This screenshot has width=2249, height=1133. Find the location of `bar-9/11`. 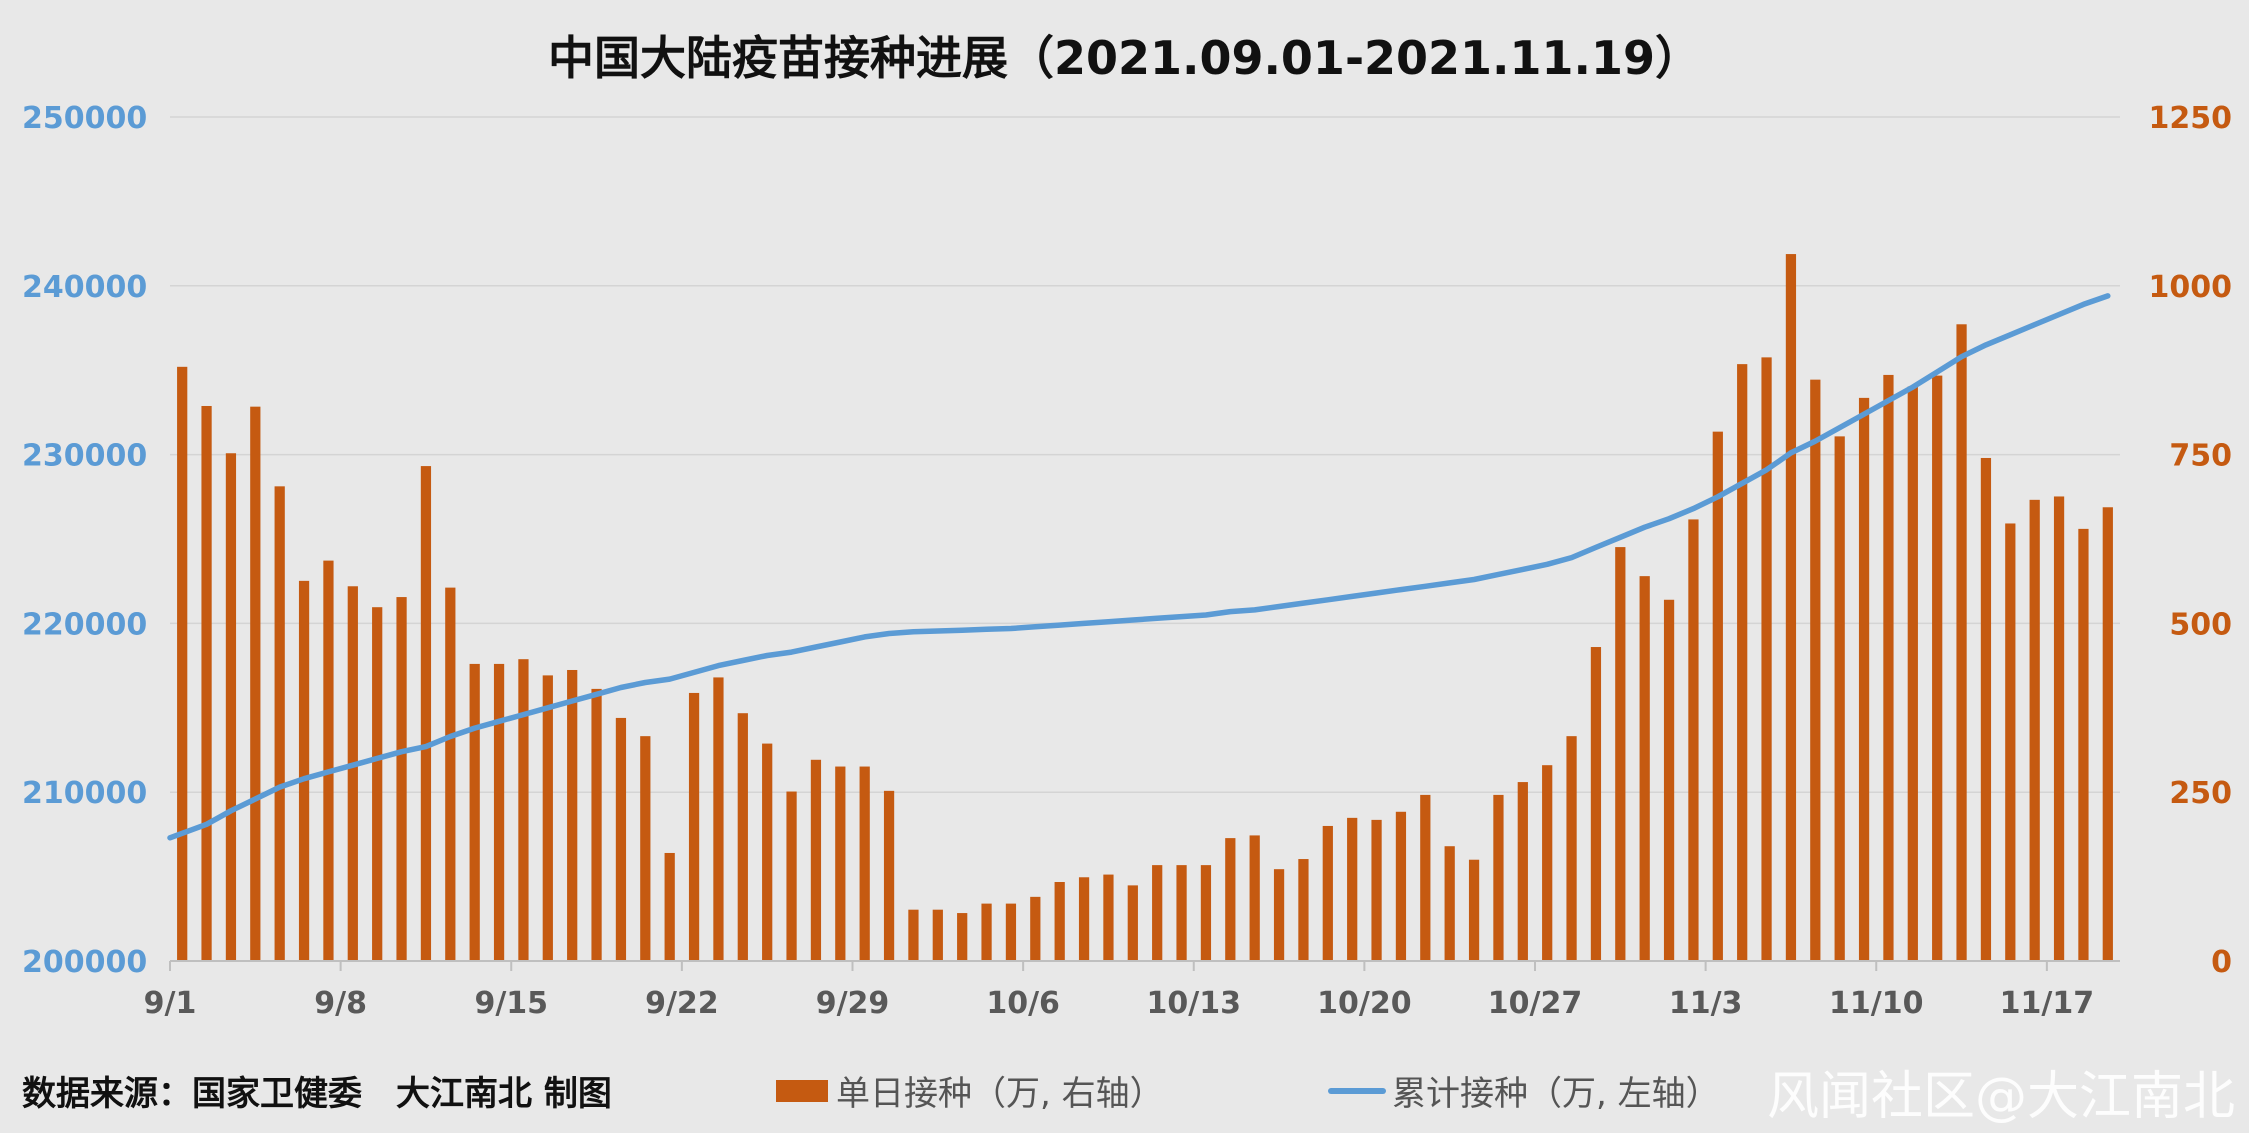

bar-9/11 is located at coordinates (426, 713).